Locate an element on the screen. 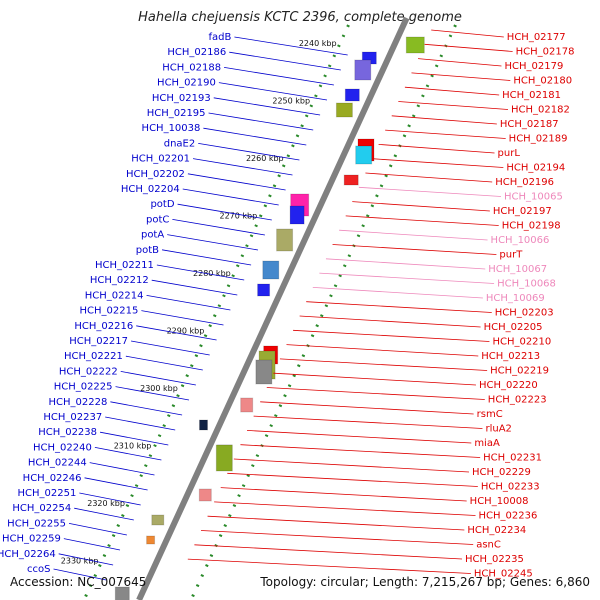  gene-label-right: HCH_02189 is located at coordinates (538, 139).